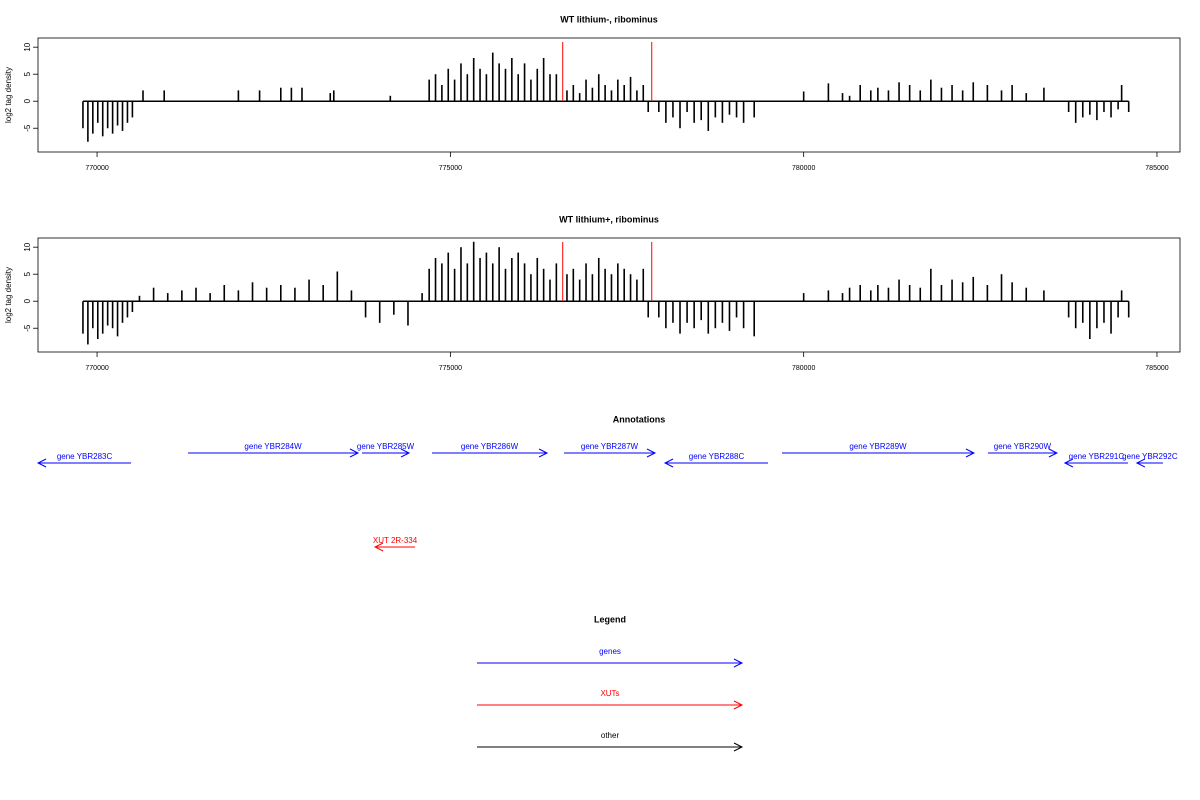 This screenshot has height=800, width=1200. What do you see at coordinates (610, 446) in the screenshot?
I see `feature-label: gene YBR287W` at bounding box center [610, 446].